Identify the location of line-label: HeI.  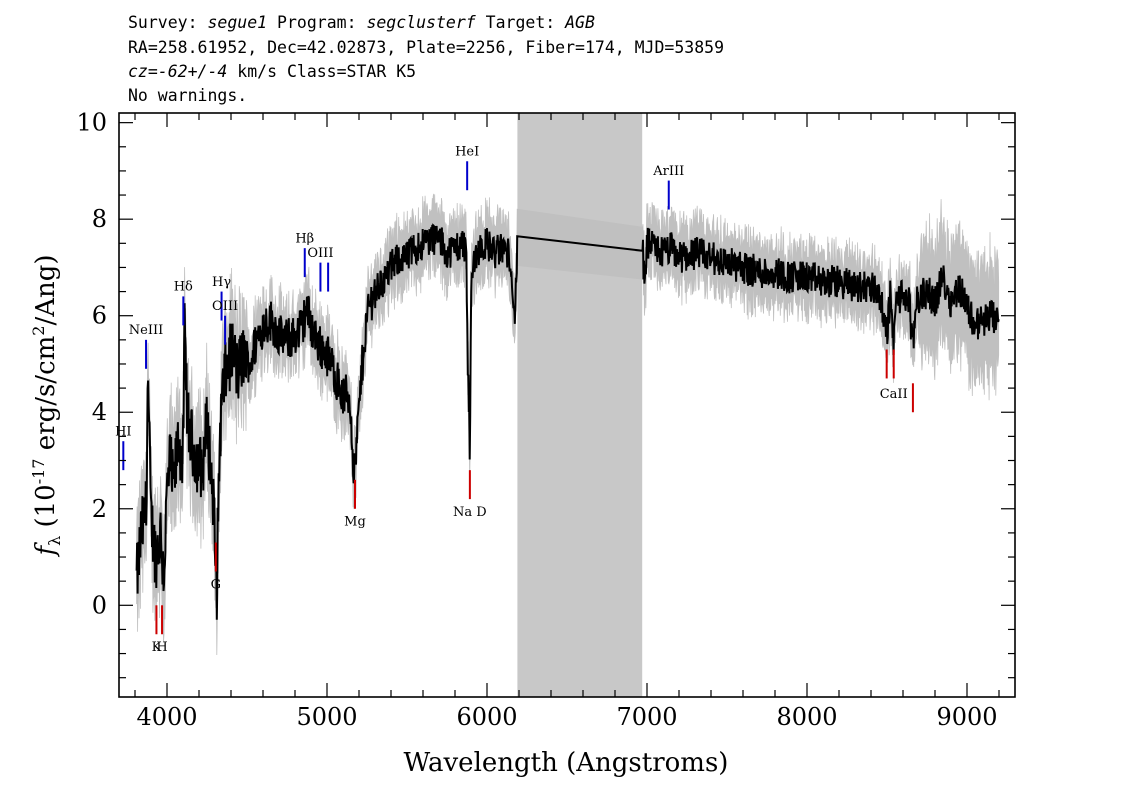
(467, 151).